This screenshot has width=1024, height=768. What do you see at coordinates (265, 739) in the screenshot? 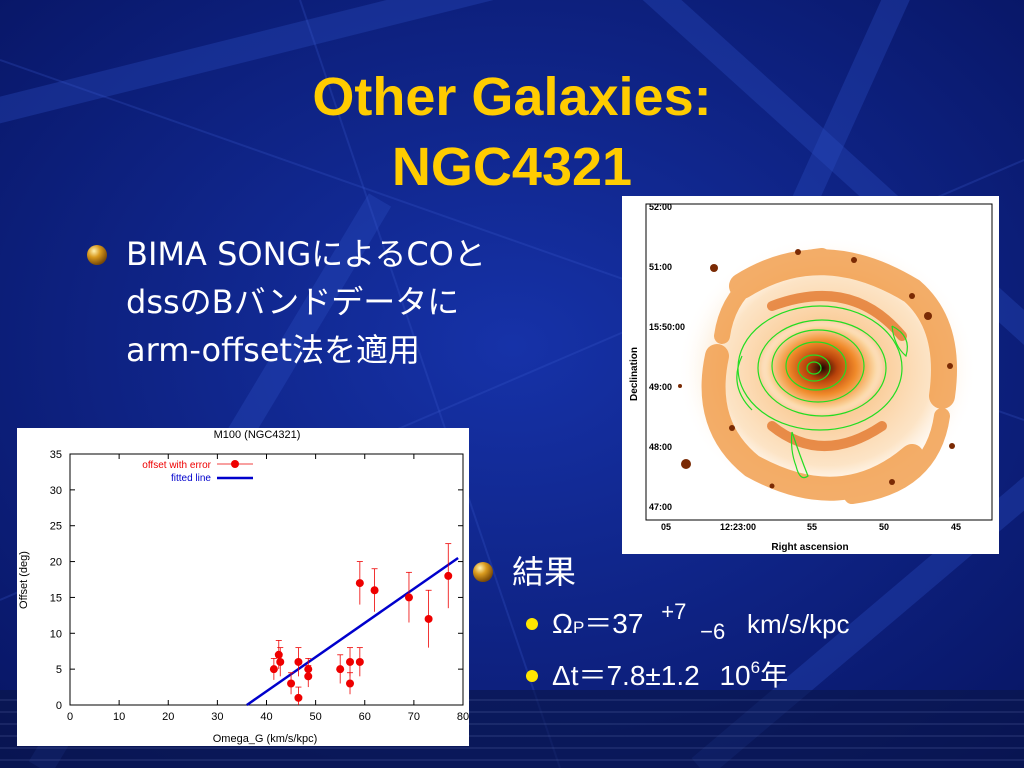
I see `x-axis-label: Omega_G (km/s/kpc)` at bounding box center [265, 739].